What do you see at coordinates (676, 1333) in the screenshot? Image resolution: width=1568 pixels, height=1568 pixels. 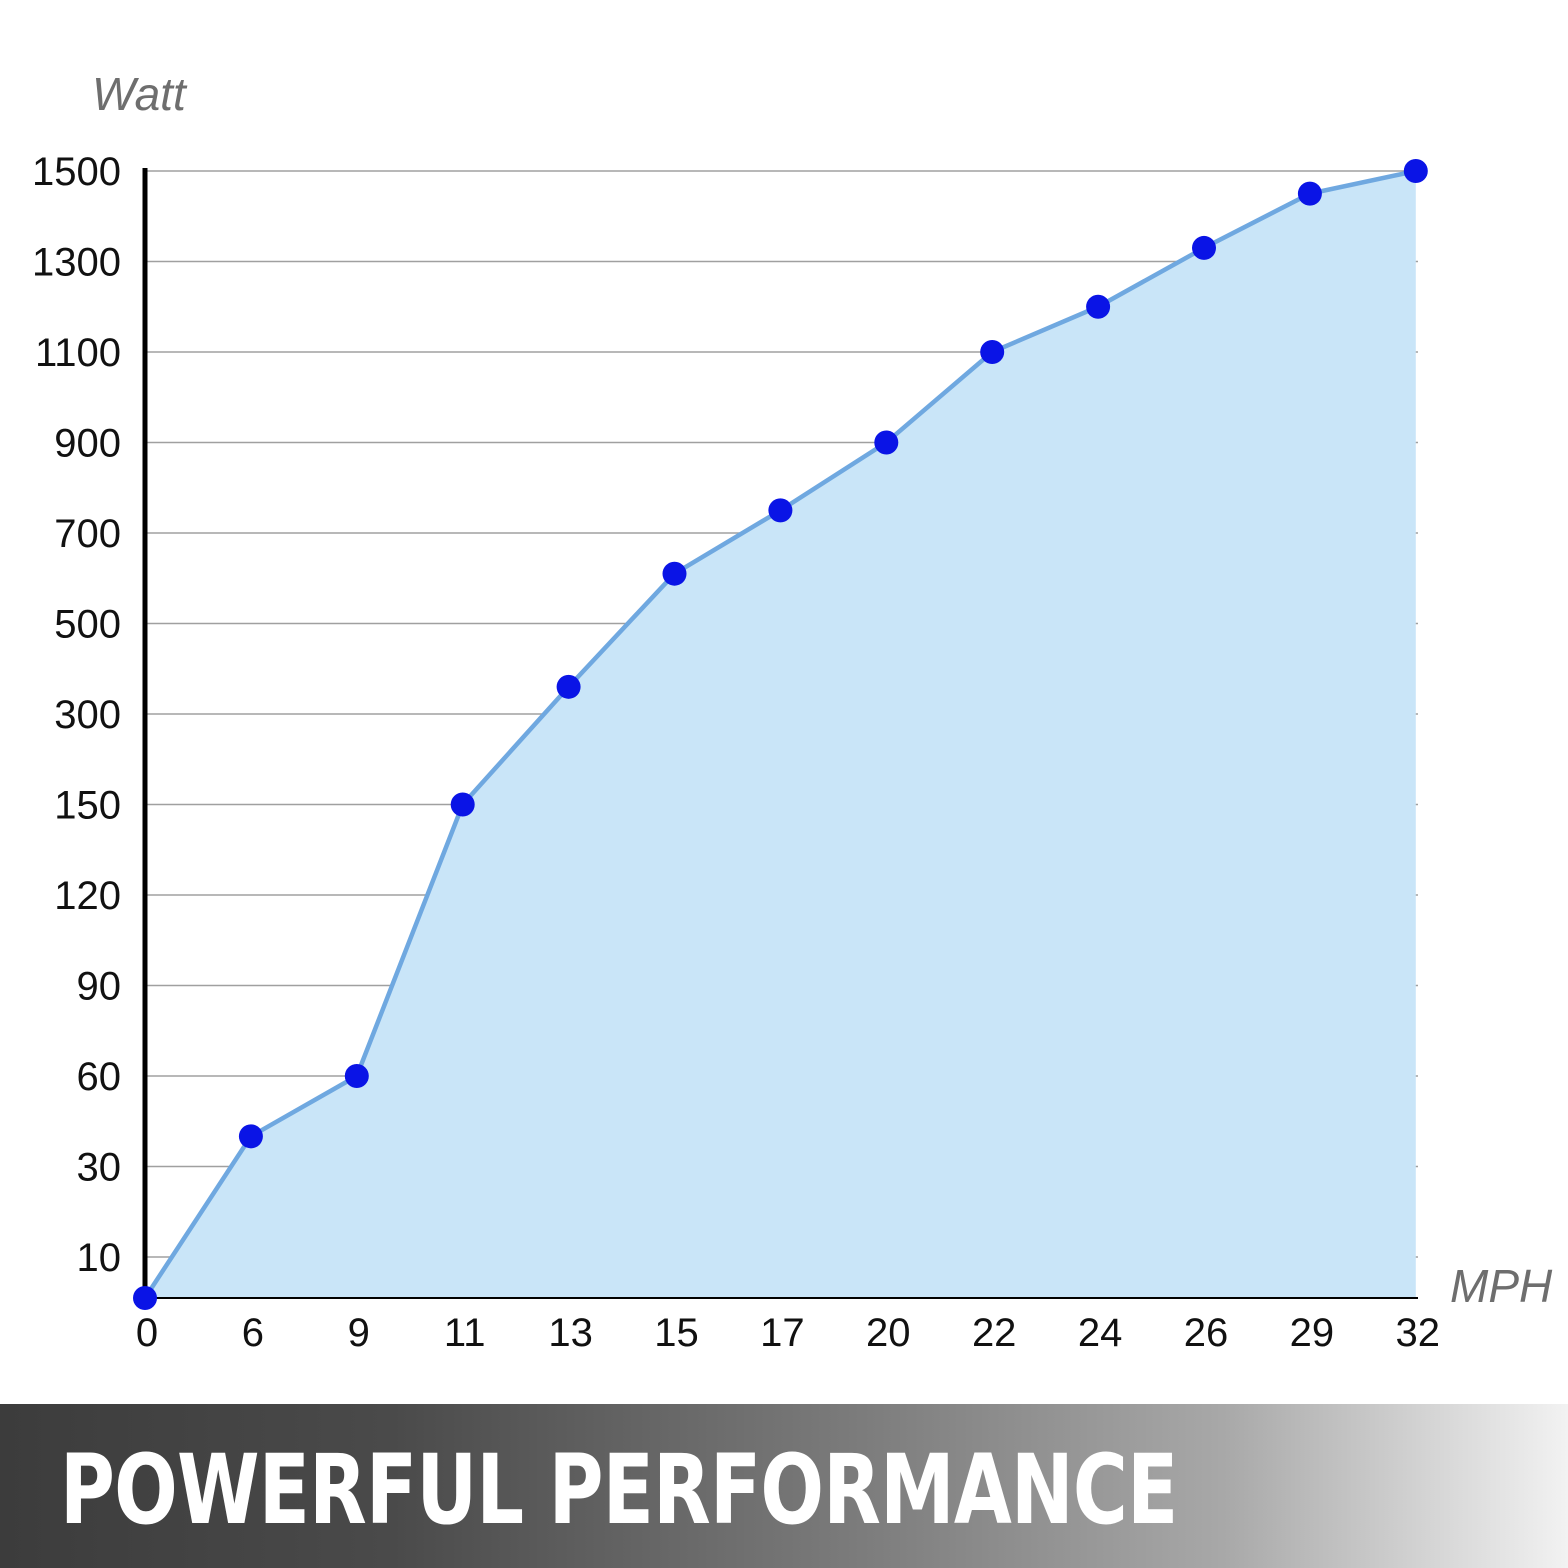 I see `x-tick-label: 15` at bounding box center [676, 1333].